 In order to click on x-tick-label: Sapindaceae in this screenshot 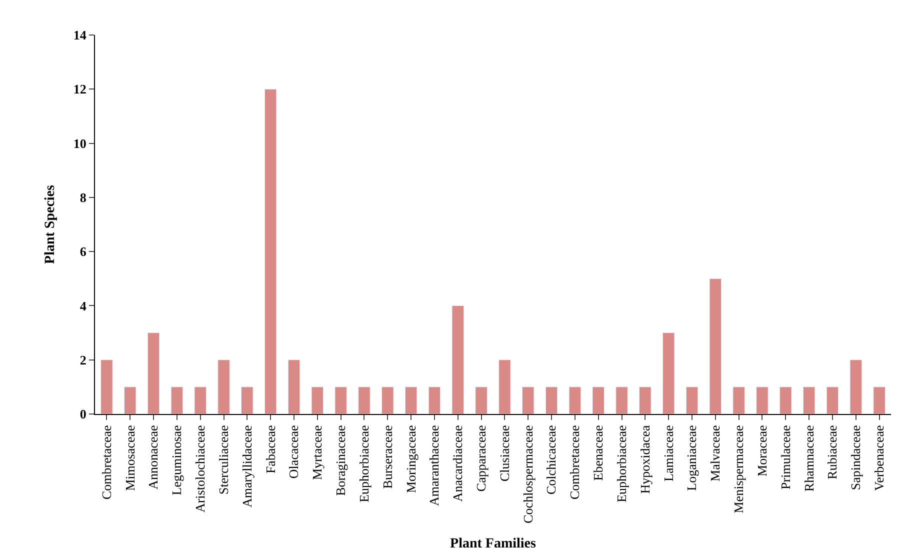, I will do `click(856, 457)`.